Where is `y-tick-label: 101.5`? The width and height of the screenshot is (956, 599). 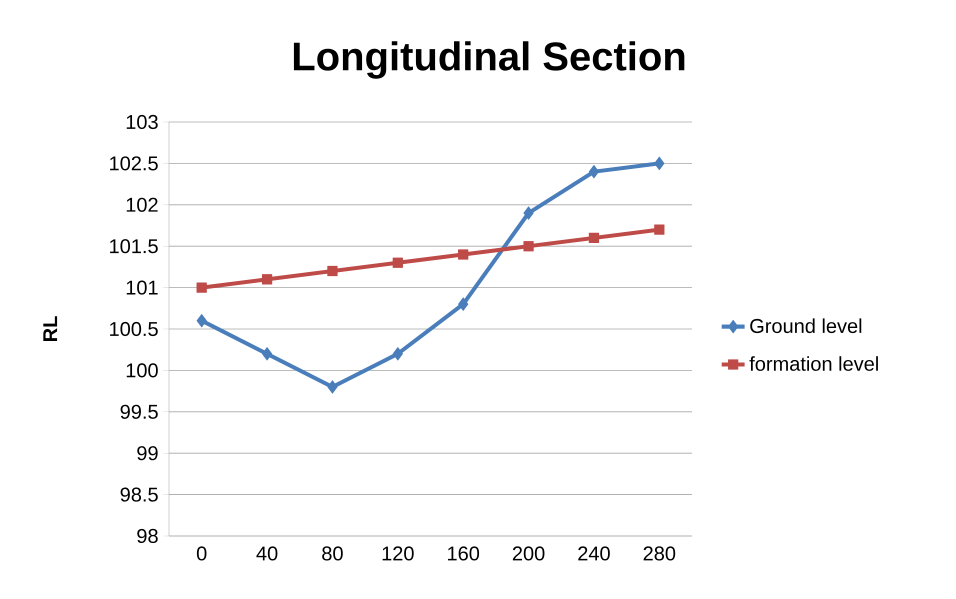
y-tick-label: 101.5 is located at coordinates (134, 246).